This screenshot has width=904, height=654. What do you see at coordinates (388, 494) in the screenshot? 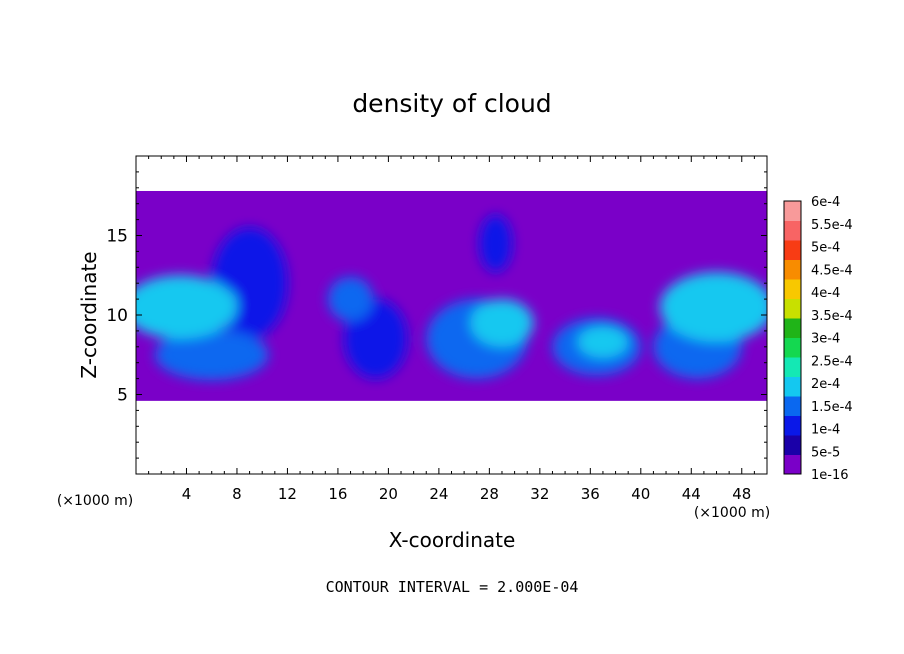
I see `x-tick-label: 20` at bounding box center [388, 494].